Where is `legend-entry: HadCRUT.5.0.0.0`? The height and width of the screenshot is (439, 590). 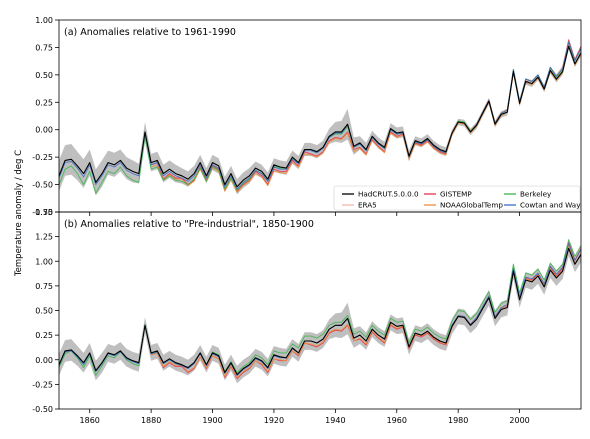 legend-entry: HadCRUT.5.0.0.0 is located at coordinates (388, 194).